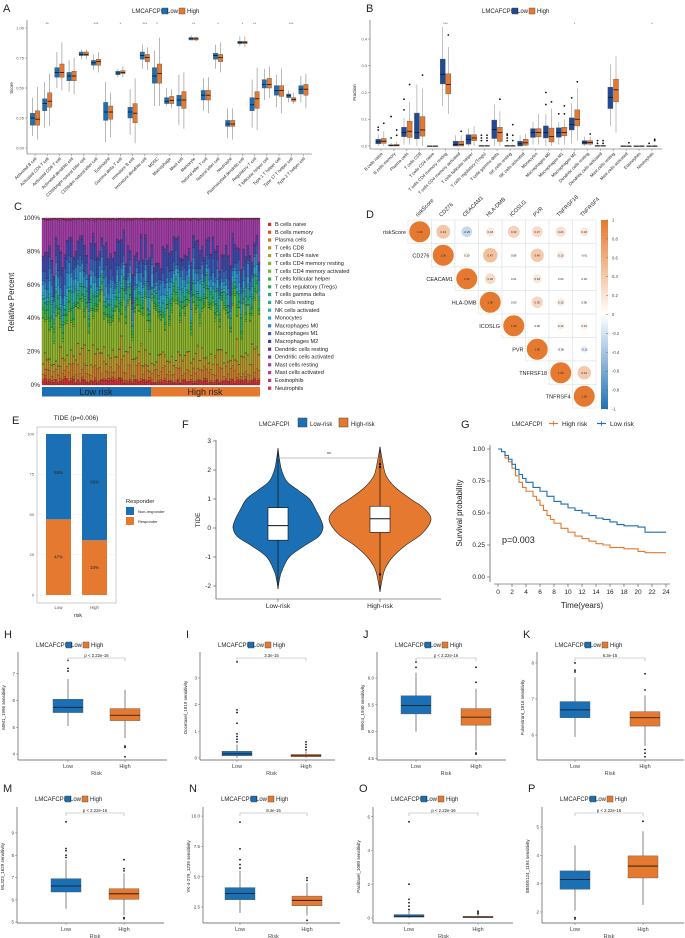  I want to click on p-value-annotation: p=0.003, so click(518, 540).